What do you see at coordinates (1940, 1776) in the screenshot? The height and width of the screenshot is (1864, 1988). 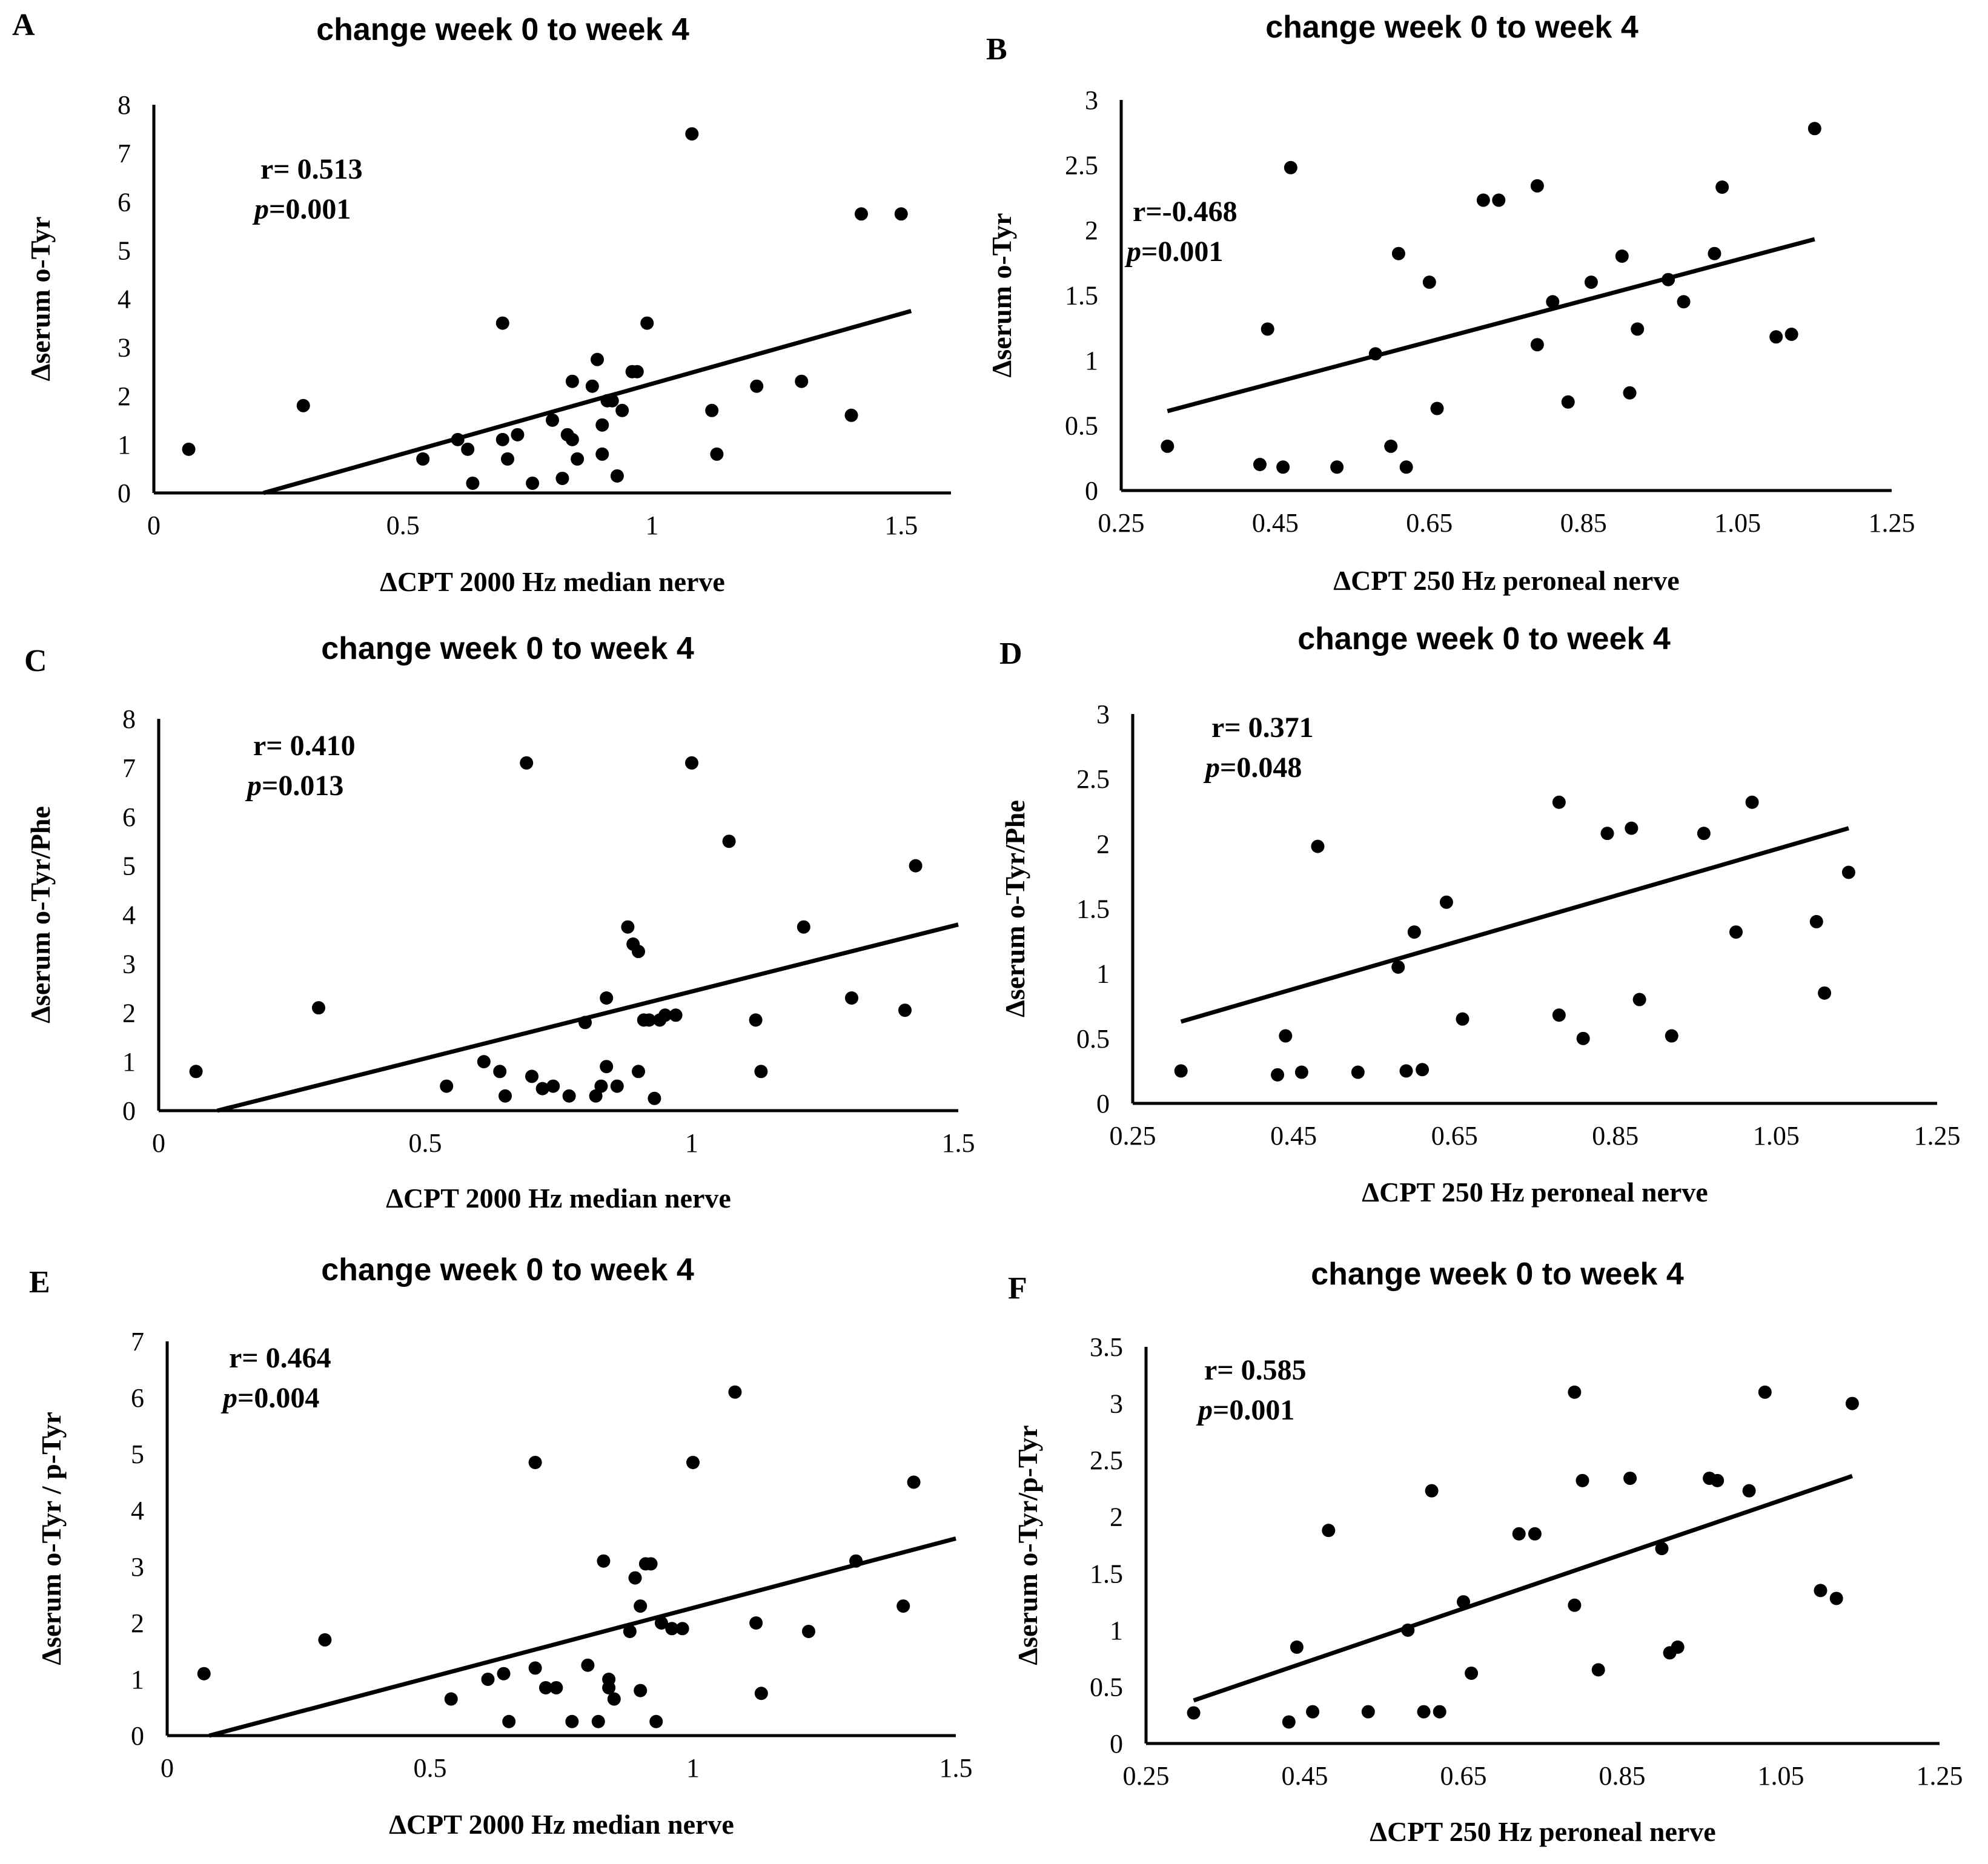 I see `x-tick-label-f: 1.25` at bounding box center [1940, 1776].